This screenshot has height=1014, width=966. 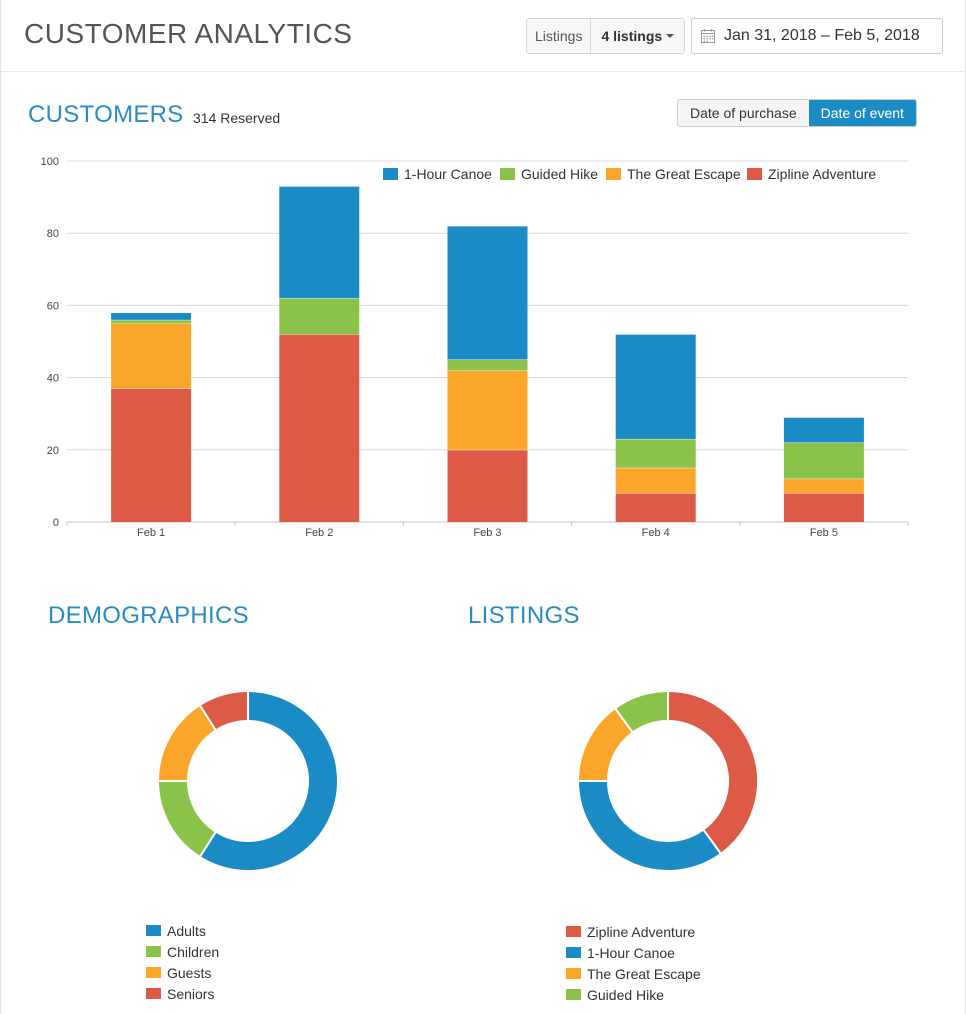 I want to click on reserved-count: 314 Reserved, so click(x=237, y=118).